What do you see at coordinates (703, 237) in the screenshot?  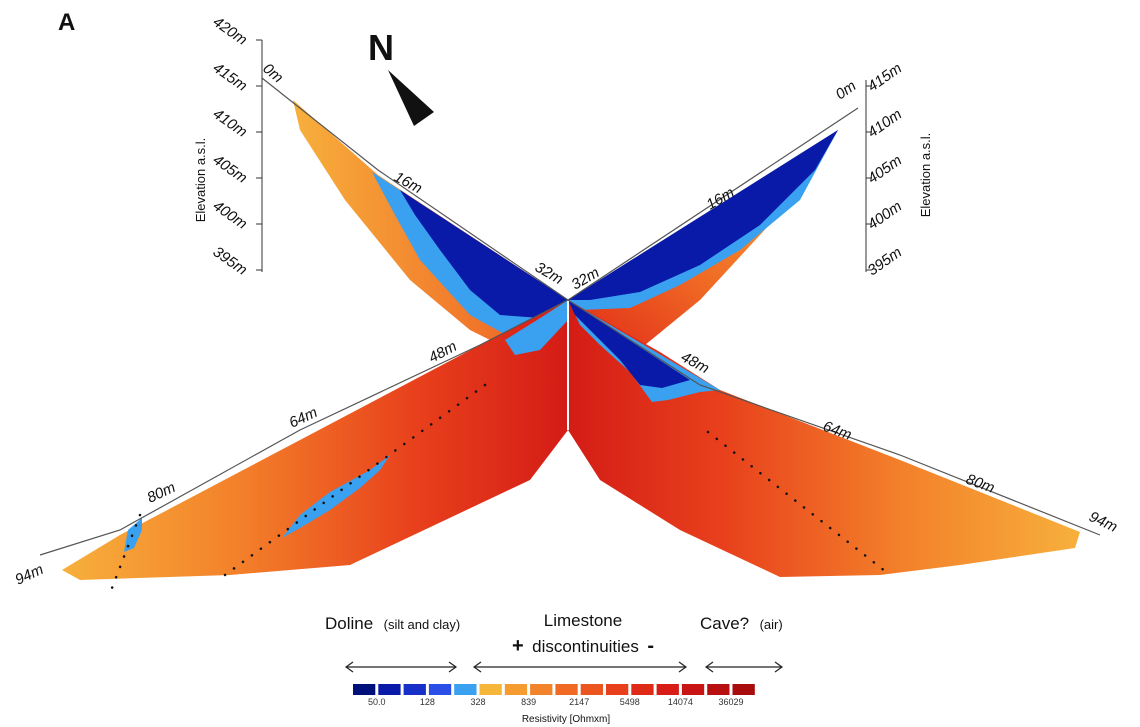 I see `profile-2-upper-section` at bounding box center [703, 237].